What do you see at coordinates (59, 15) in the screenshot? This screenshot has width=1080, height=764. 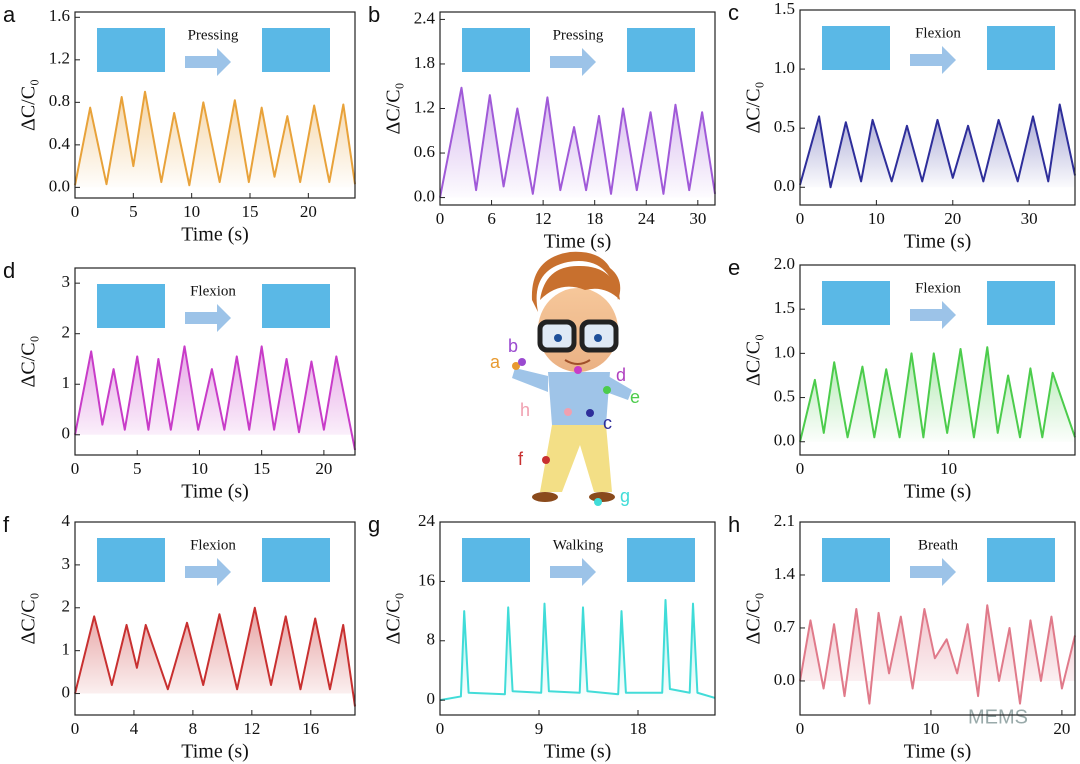 I see `y-tick-label: 1.6` at bounding box center [59, 15].